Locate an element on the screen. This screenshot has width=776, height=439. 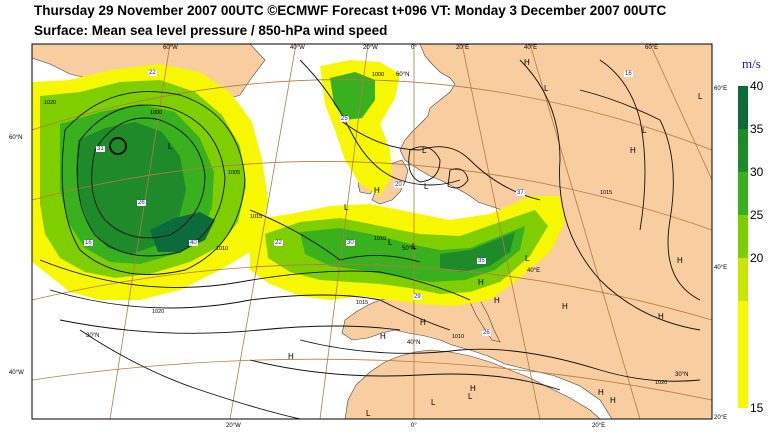
wind-speed-label: 22 is located at coordinates (152, 73).